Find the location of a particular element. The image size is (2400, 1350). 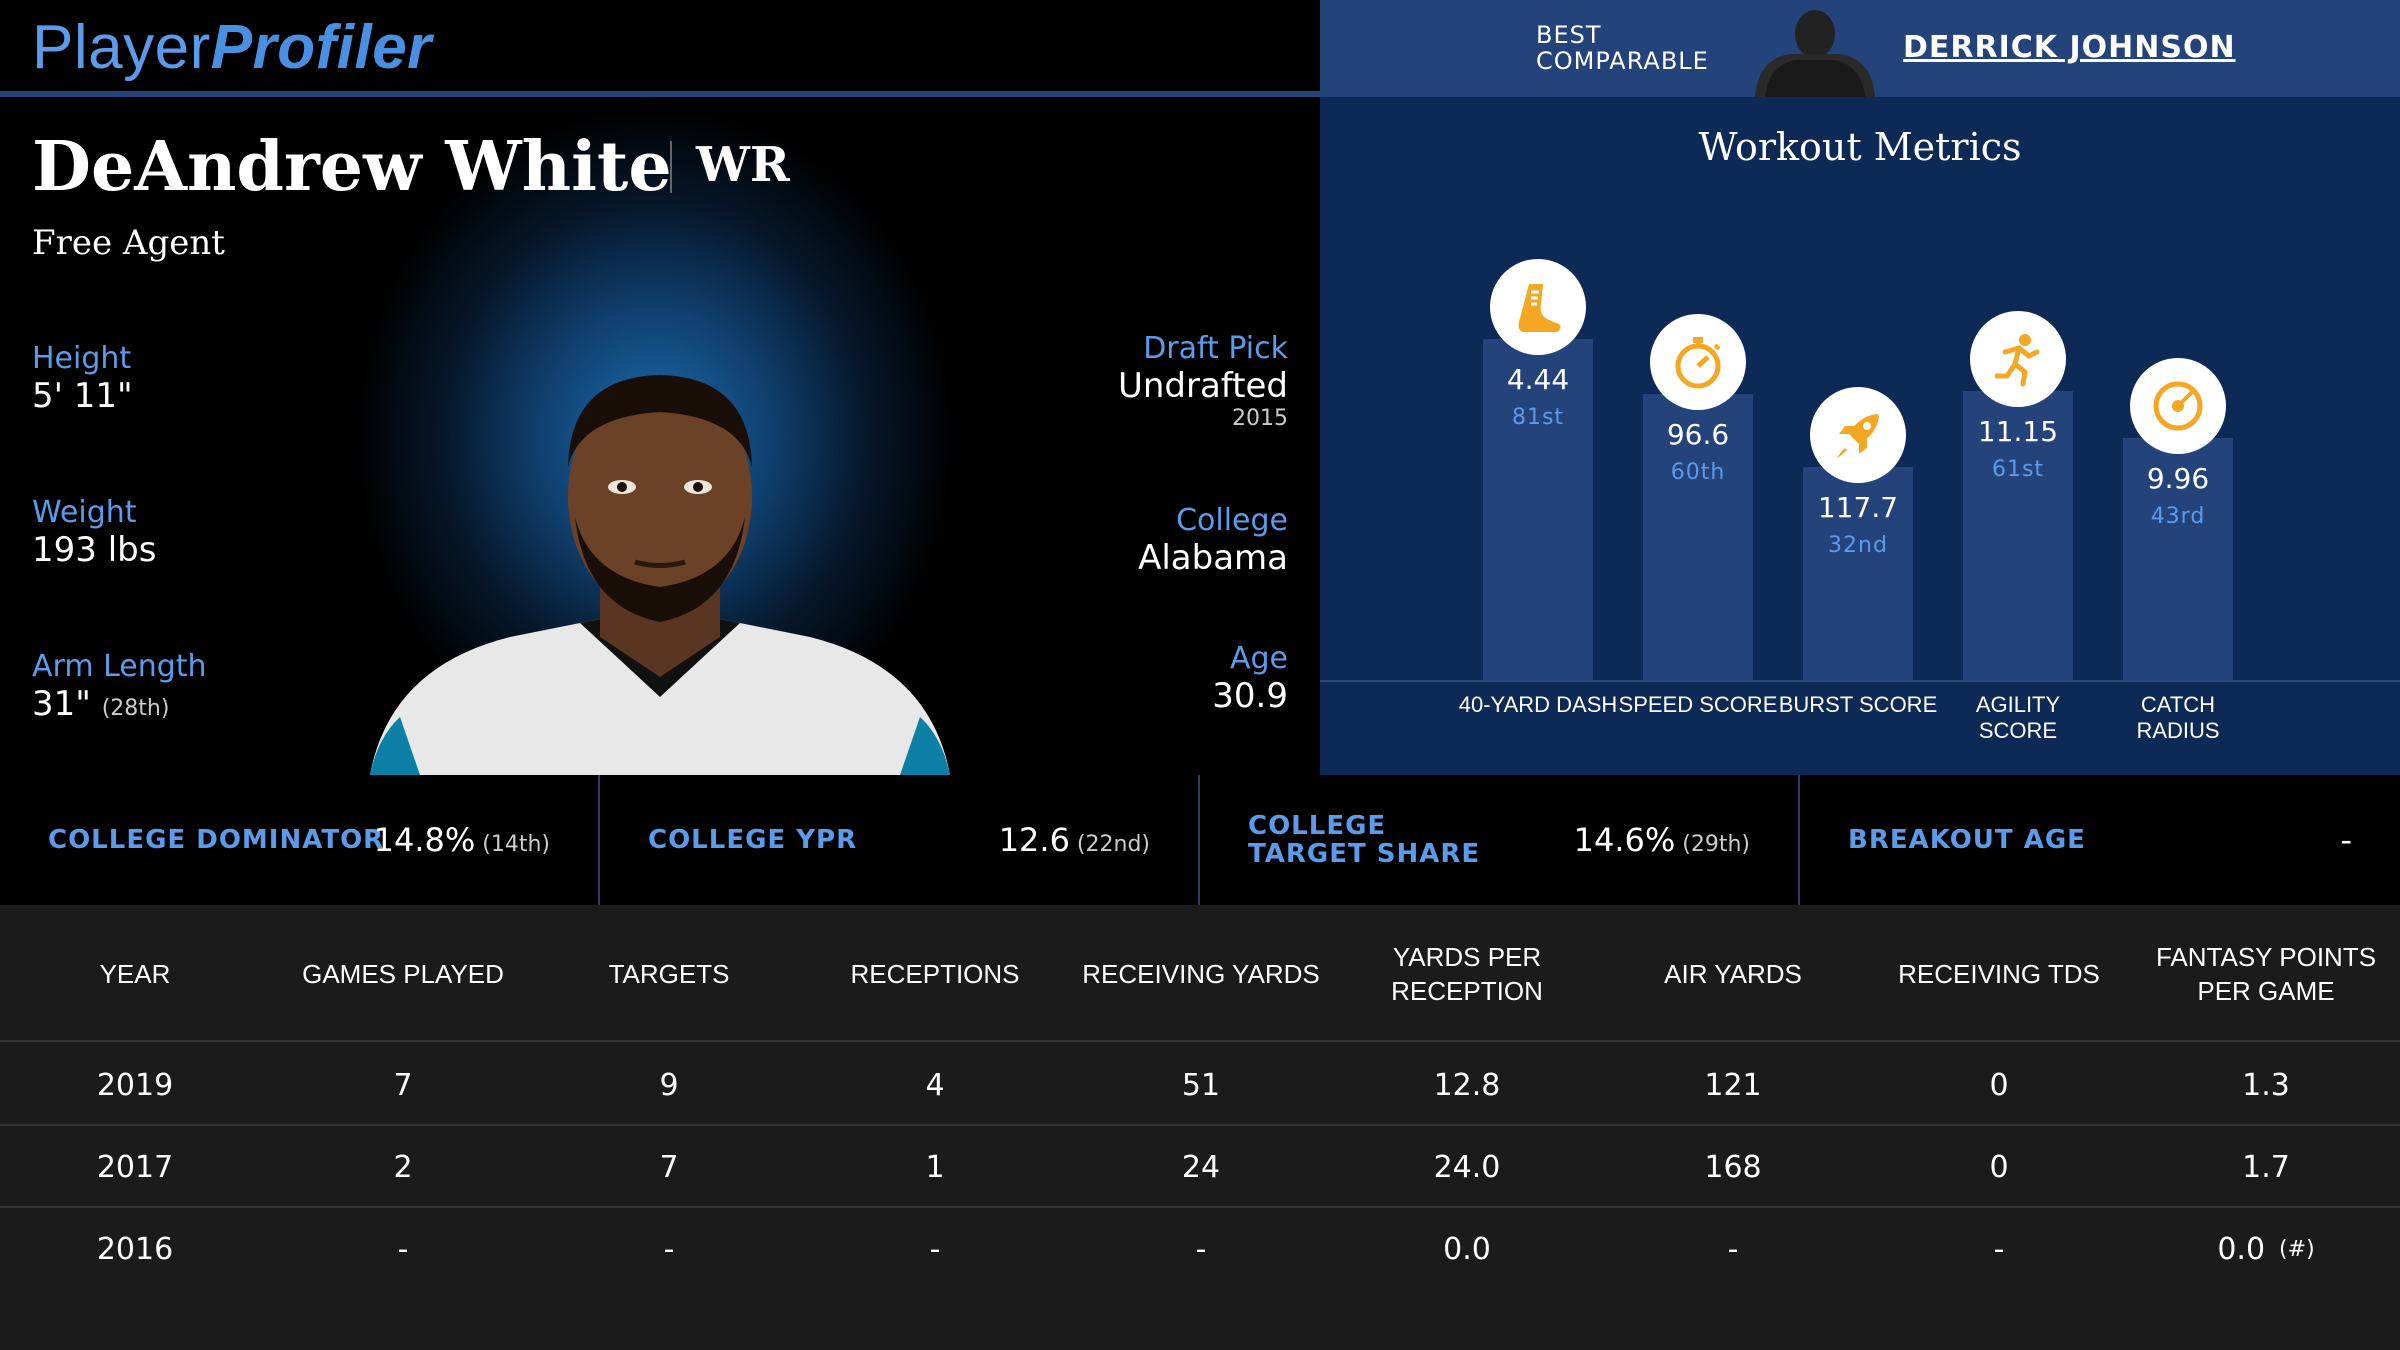

age-stat: Age 30.9 is located at coordinates (1250, 678).